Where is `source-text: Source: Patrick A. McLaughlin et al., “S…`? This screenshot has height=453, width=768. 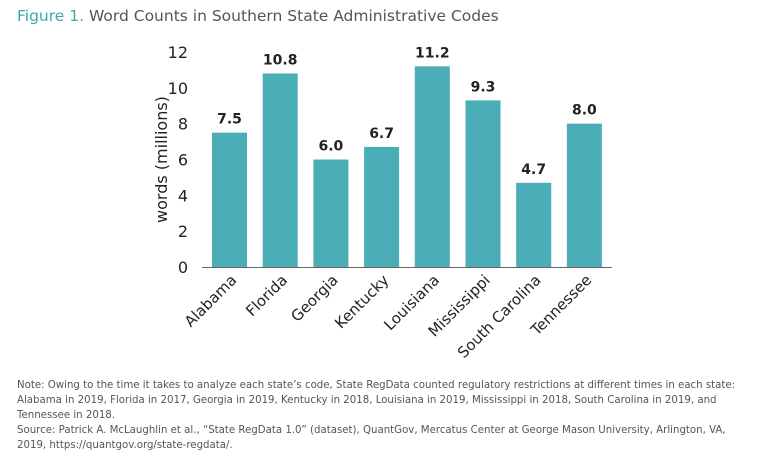 source-text: Source: Patrick A. McLaughlin et al., “S… is located at coordinates (371, 438).